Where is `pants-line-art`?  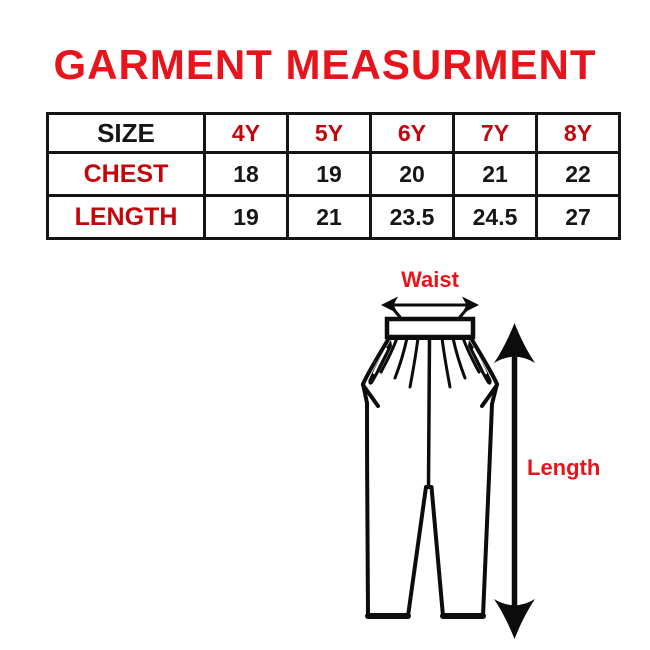 pants-line-art is located at coordinates (448, 467).